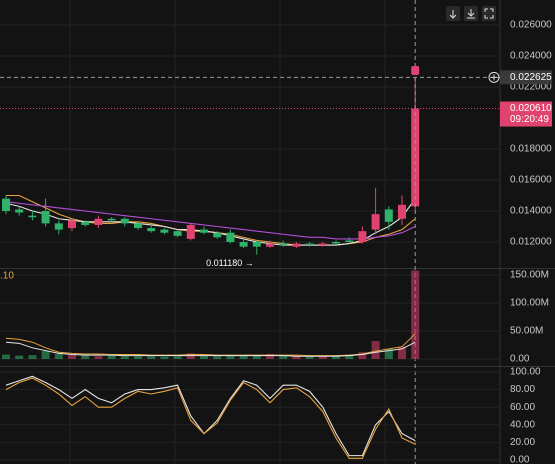 The image size is (555, 464). Describe the element at coordinates (529, 275) in the screenshot. I see `y-tick-label: 150.00M` at that location.